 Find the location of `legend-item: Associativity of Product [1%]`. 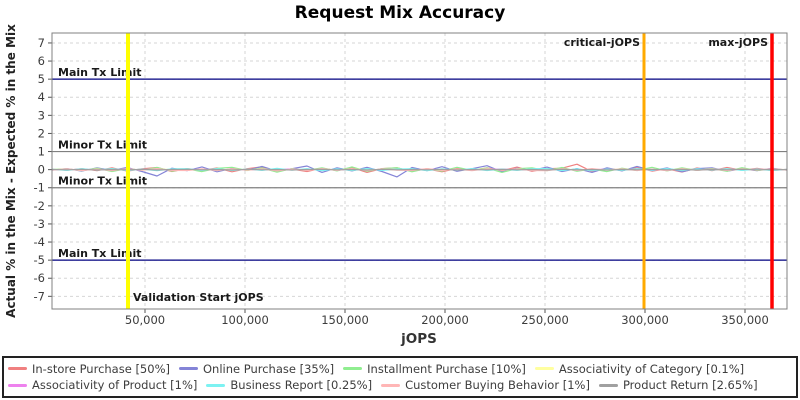

legend-item: Associativity of Product [1%] is located at coordinates (102, 385).